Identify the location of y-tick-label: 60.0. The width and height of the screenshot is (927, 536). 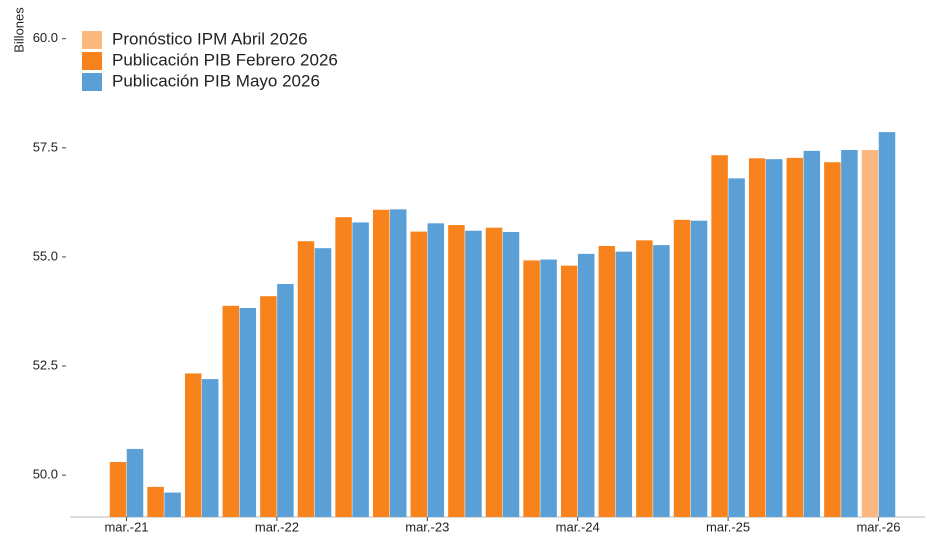
(45, 37).